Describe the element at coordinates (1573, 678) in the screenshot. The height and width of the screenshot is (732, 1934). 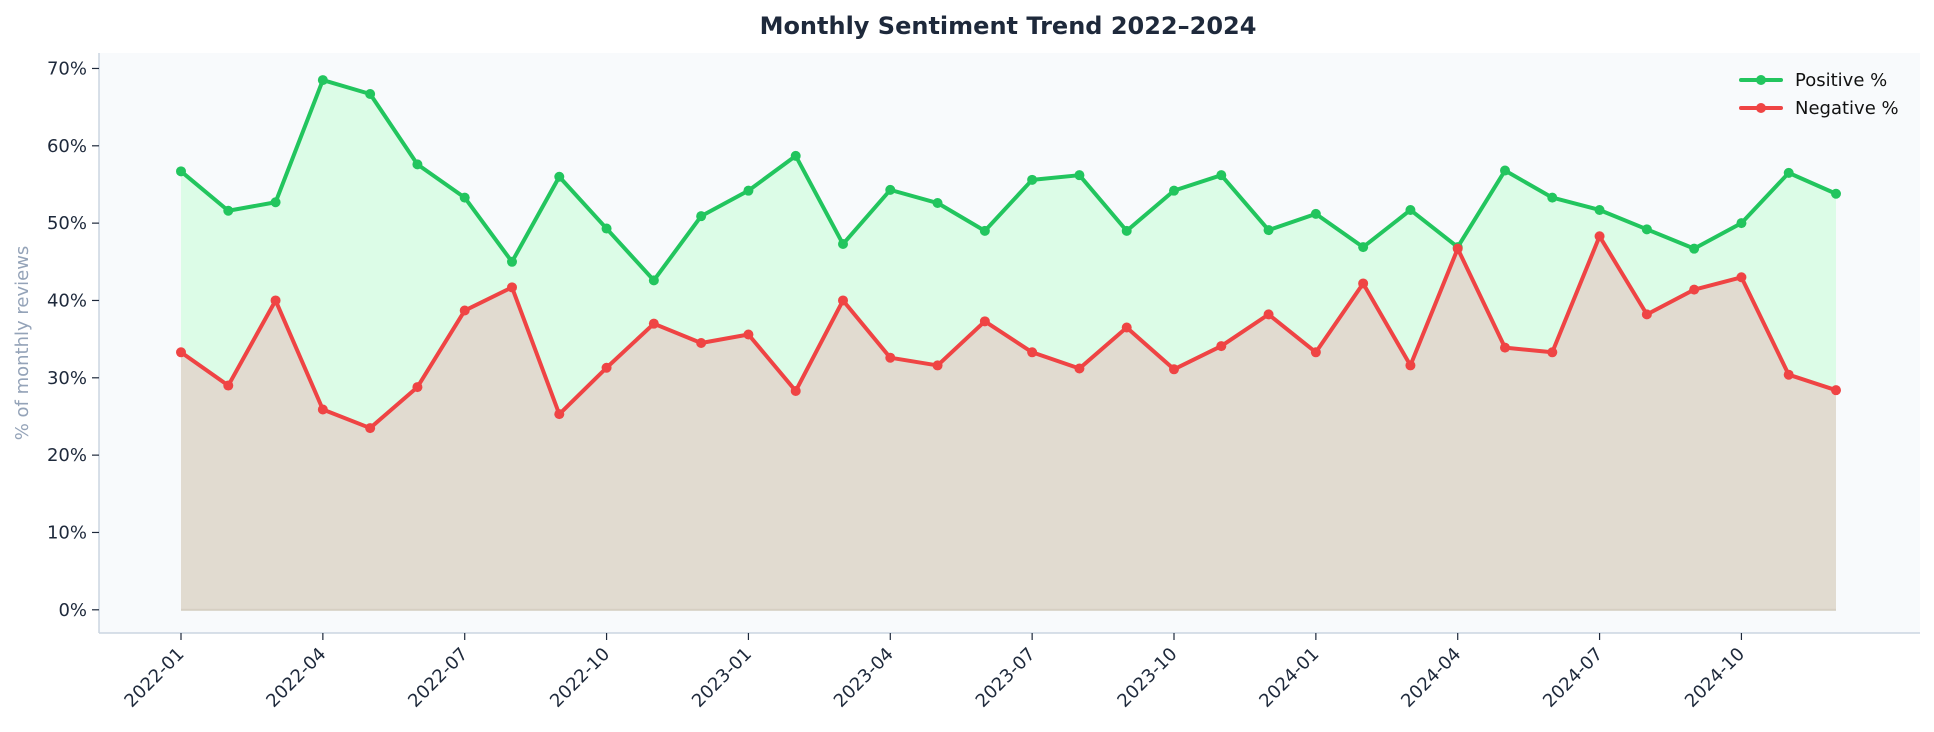
I see `x-tick-label: 2024-07` at that location.